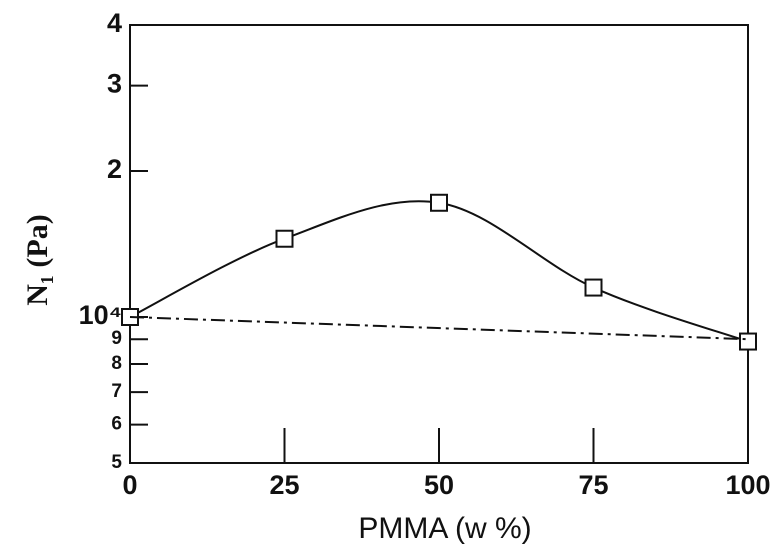  I want to click on y-tick-label: 7, so click(116, 391).